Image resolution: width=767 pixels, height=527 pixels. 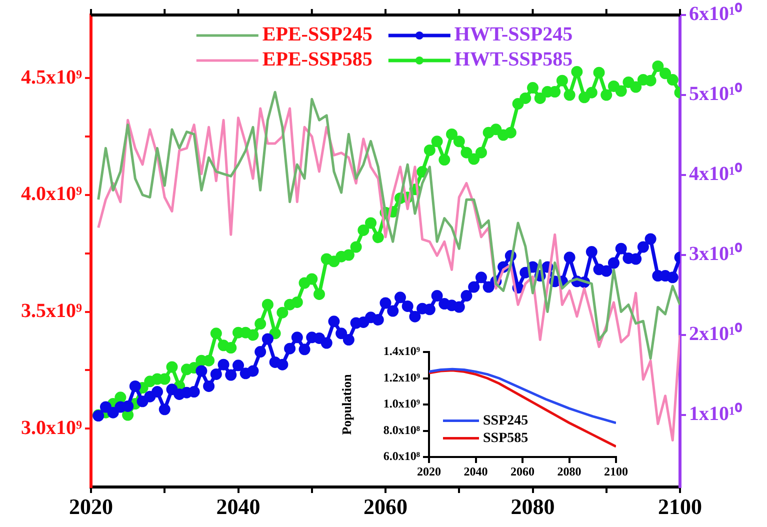 I want to click on y-tick-label: 3.0x10⁹, so click(x=51, y=427).